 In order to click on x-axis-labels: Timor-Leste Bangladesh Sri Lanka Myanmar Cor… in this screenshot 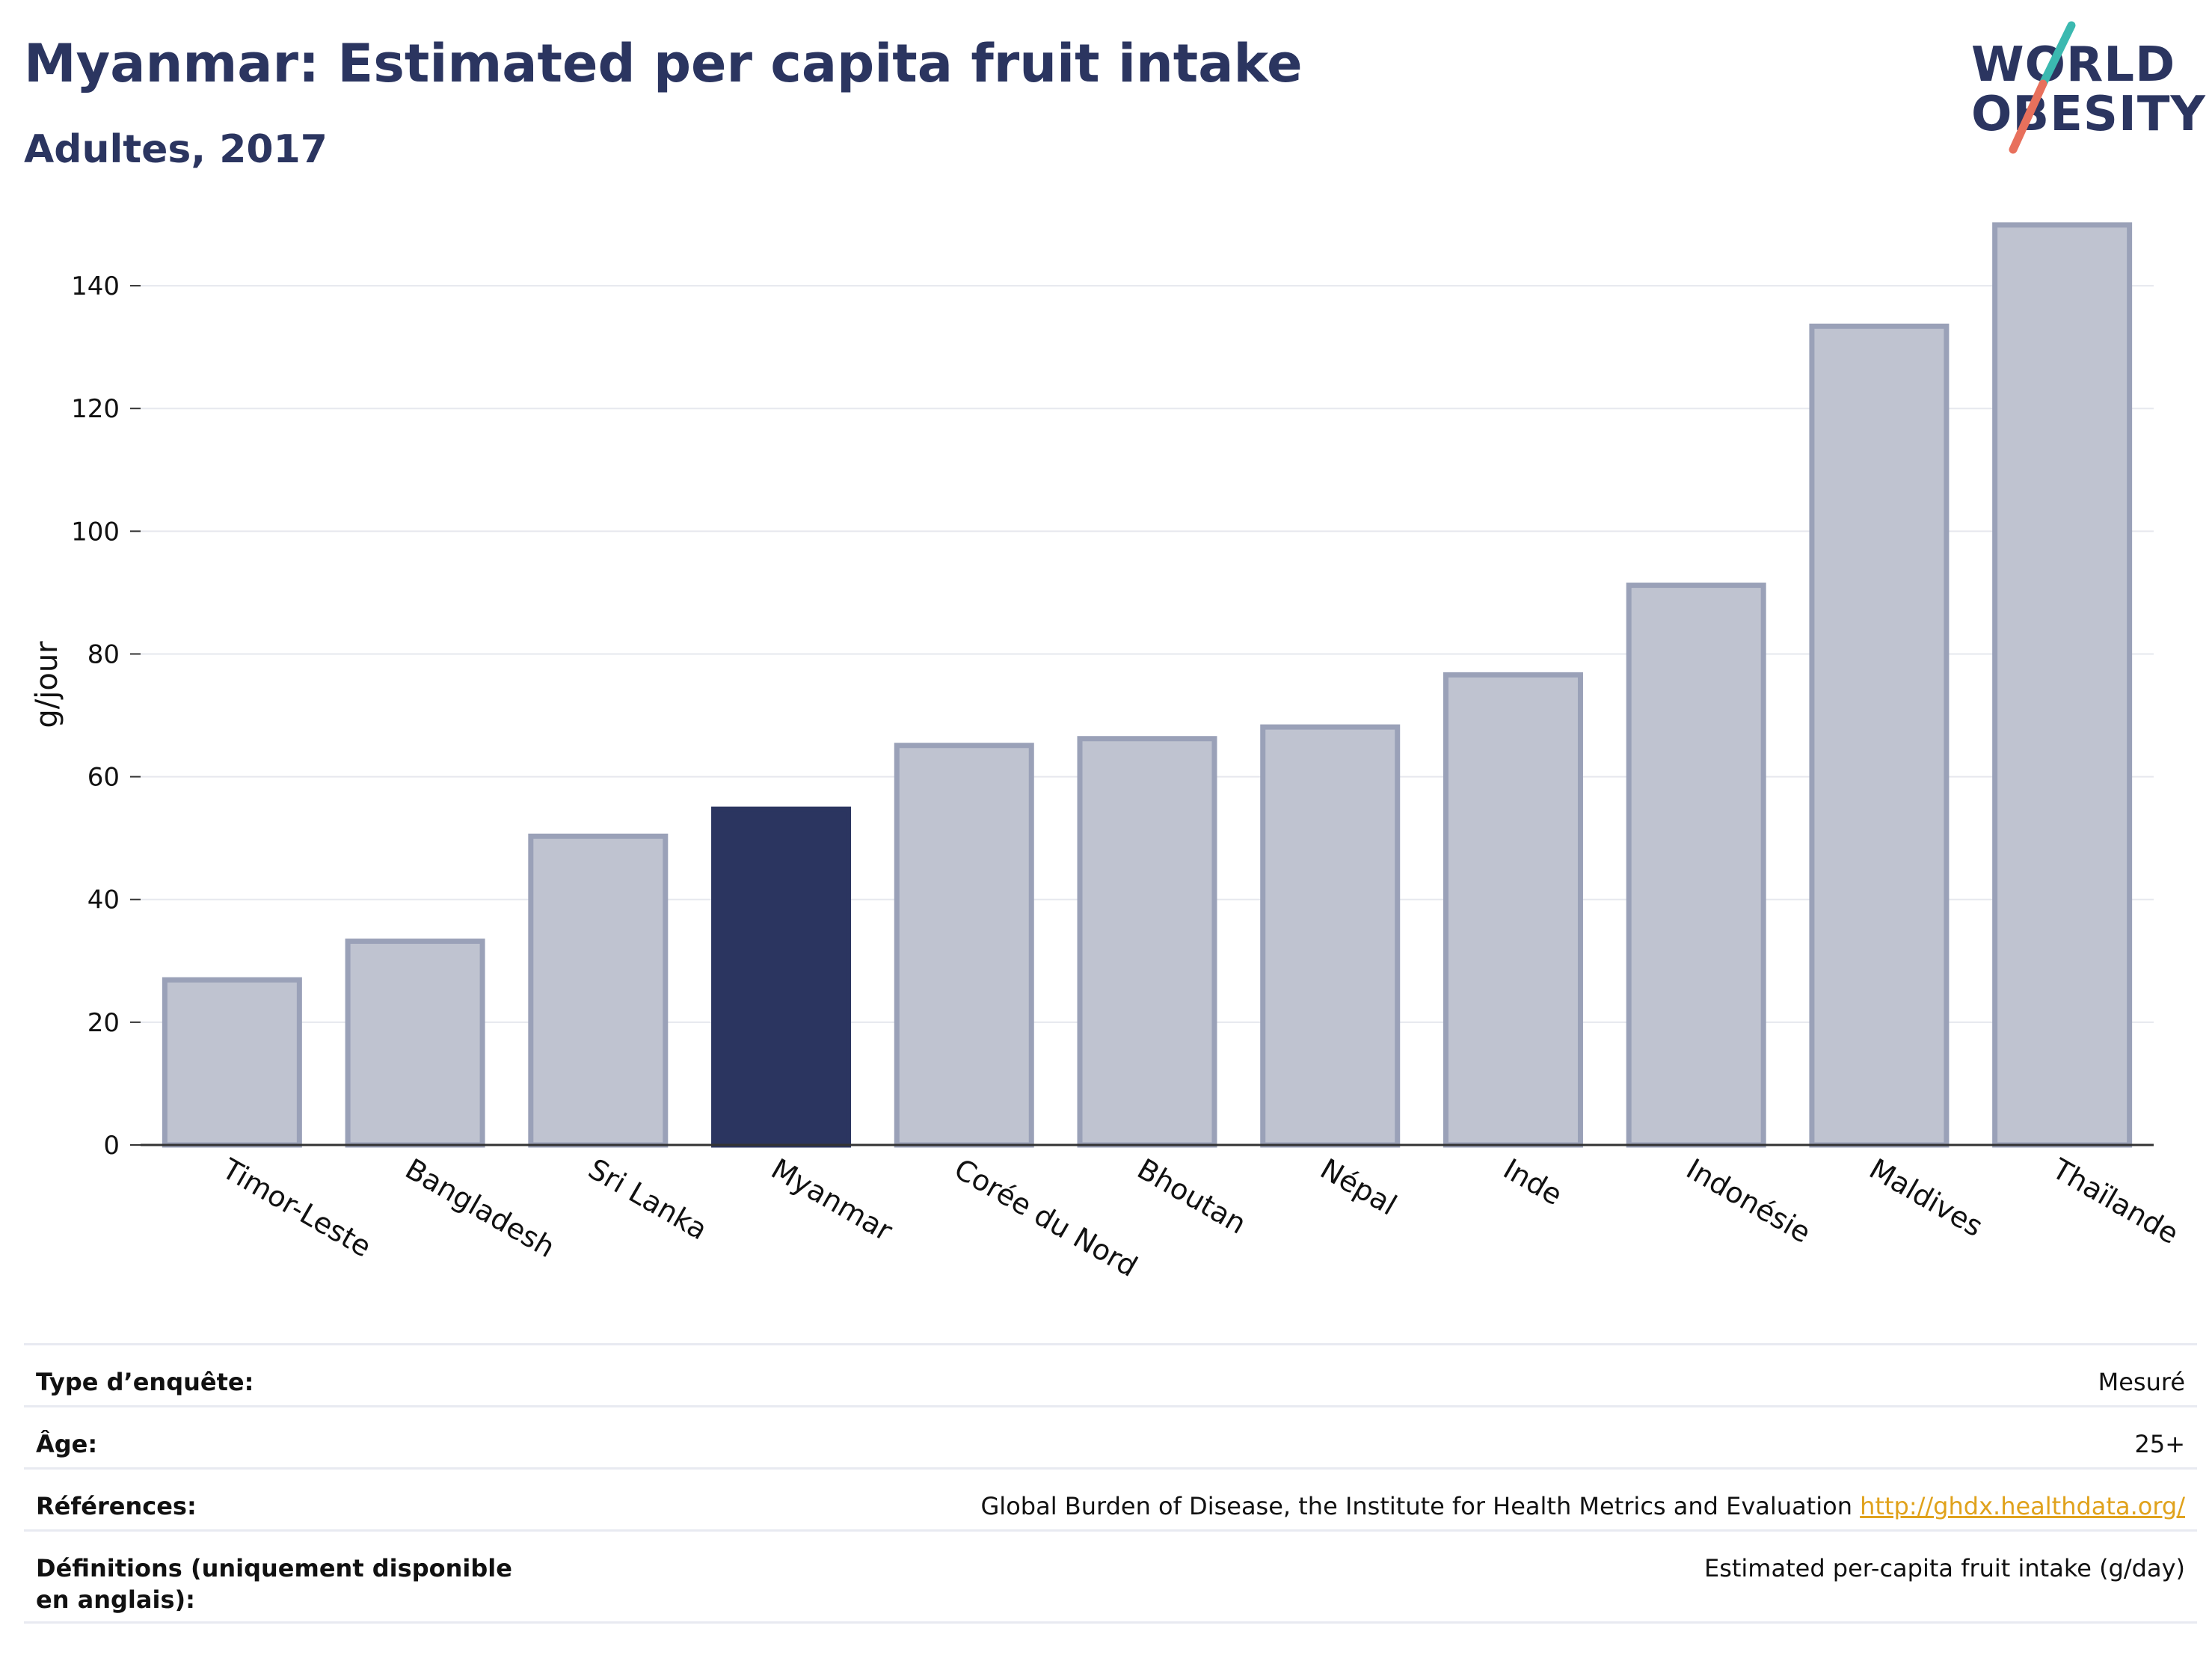, I will do `click(1200, 1217)`.